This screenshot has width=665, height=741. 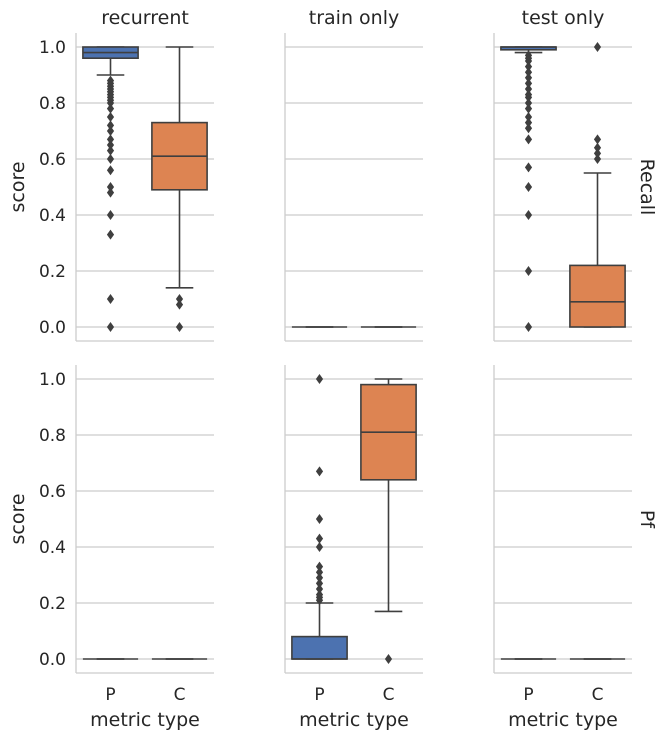 What do you see at coordinates (52, 104) in the screenshot?
I see `ytick-label-recall-4: 0.8` at bounding box center [52, 104].